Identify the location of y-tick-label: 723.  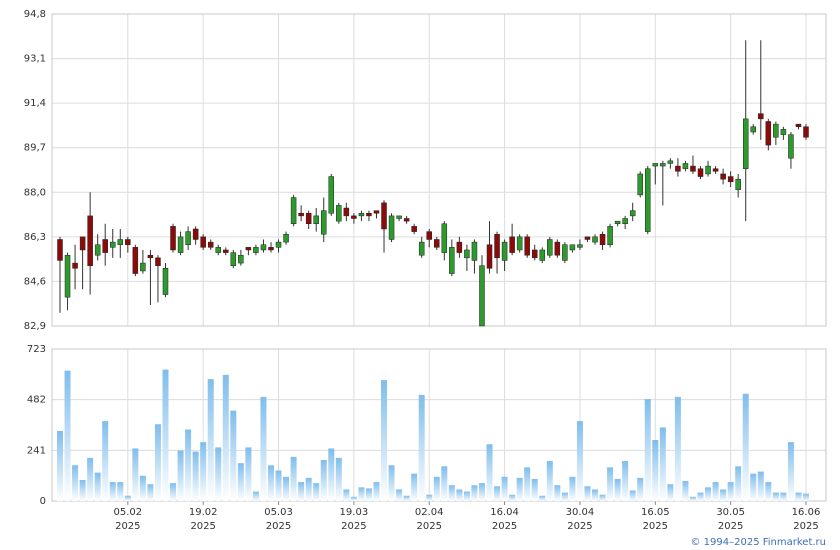
(36, 349).